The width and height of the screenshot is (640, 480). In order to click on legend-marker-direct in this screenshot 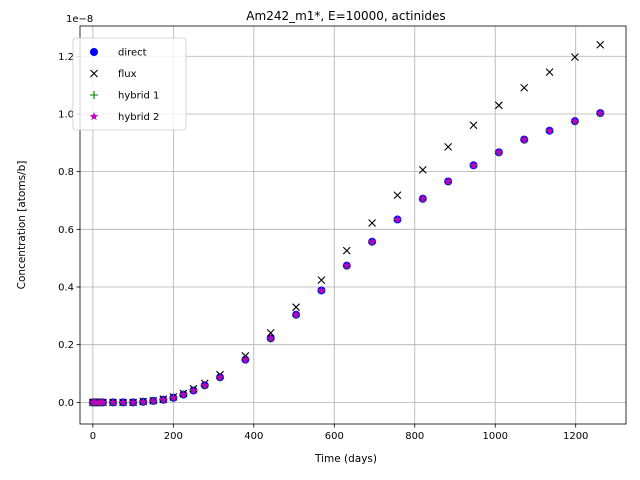, I will do `click(94, 52)`.